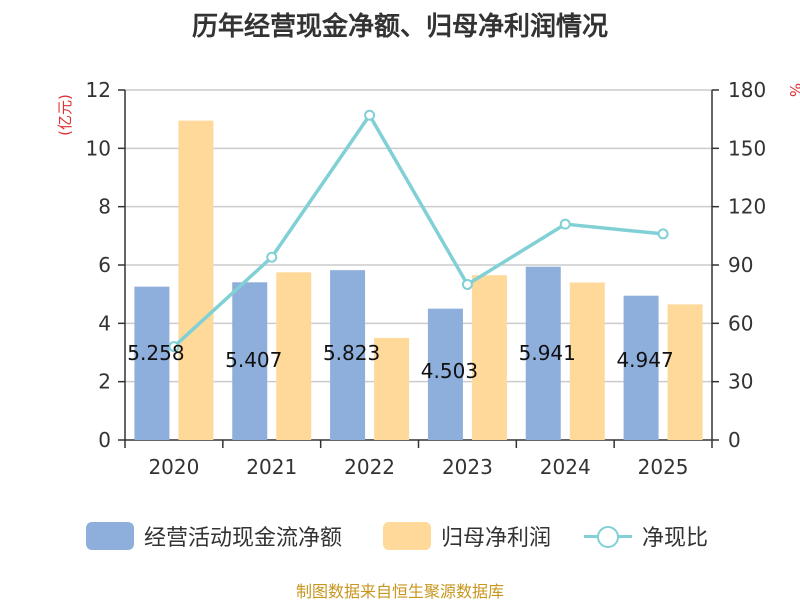 This screenshot has height=602, width=800. What do you see at coordinates (98, 90) in the screenshot?
I see `left-tick-label: 12` at bounding box center [98, 90].